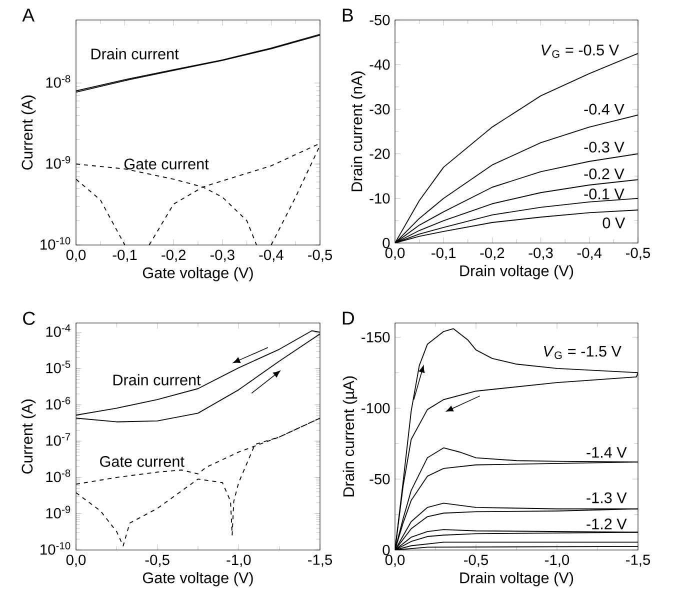 The width and height of the screenshot is (680, 612). I want to click on chart-title: A, so click(28, 15).